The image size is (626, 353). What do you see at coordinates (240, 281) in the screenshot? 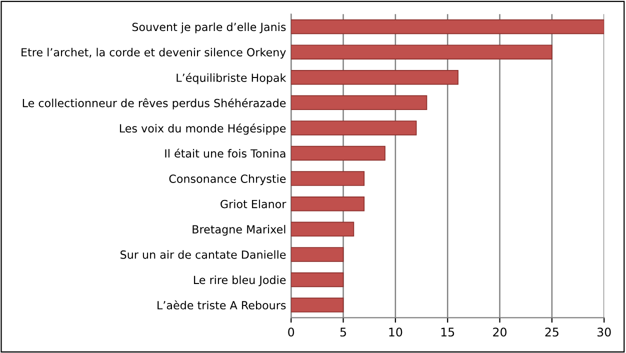
I see `y-tick-label: Le rire bleu Jodie` at bounding box center [240, 281].